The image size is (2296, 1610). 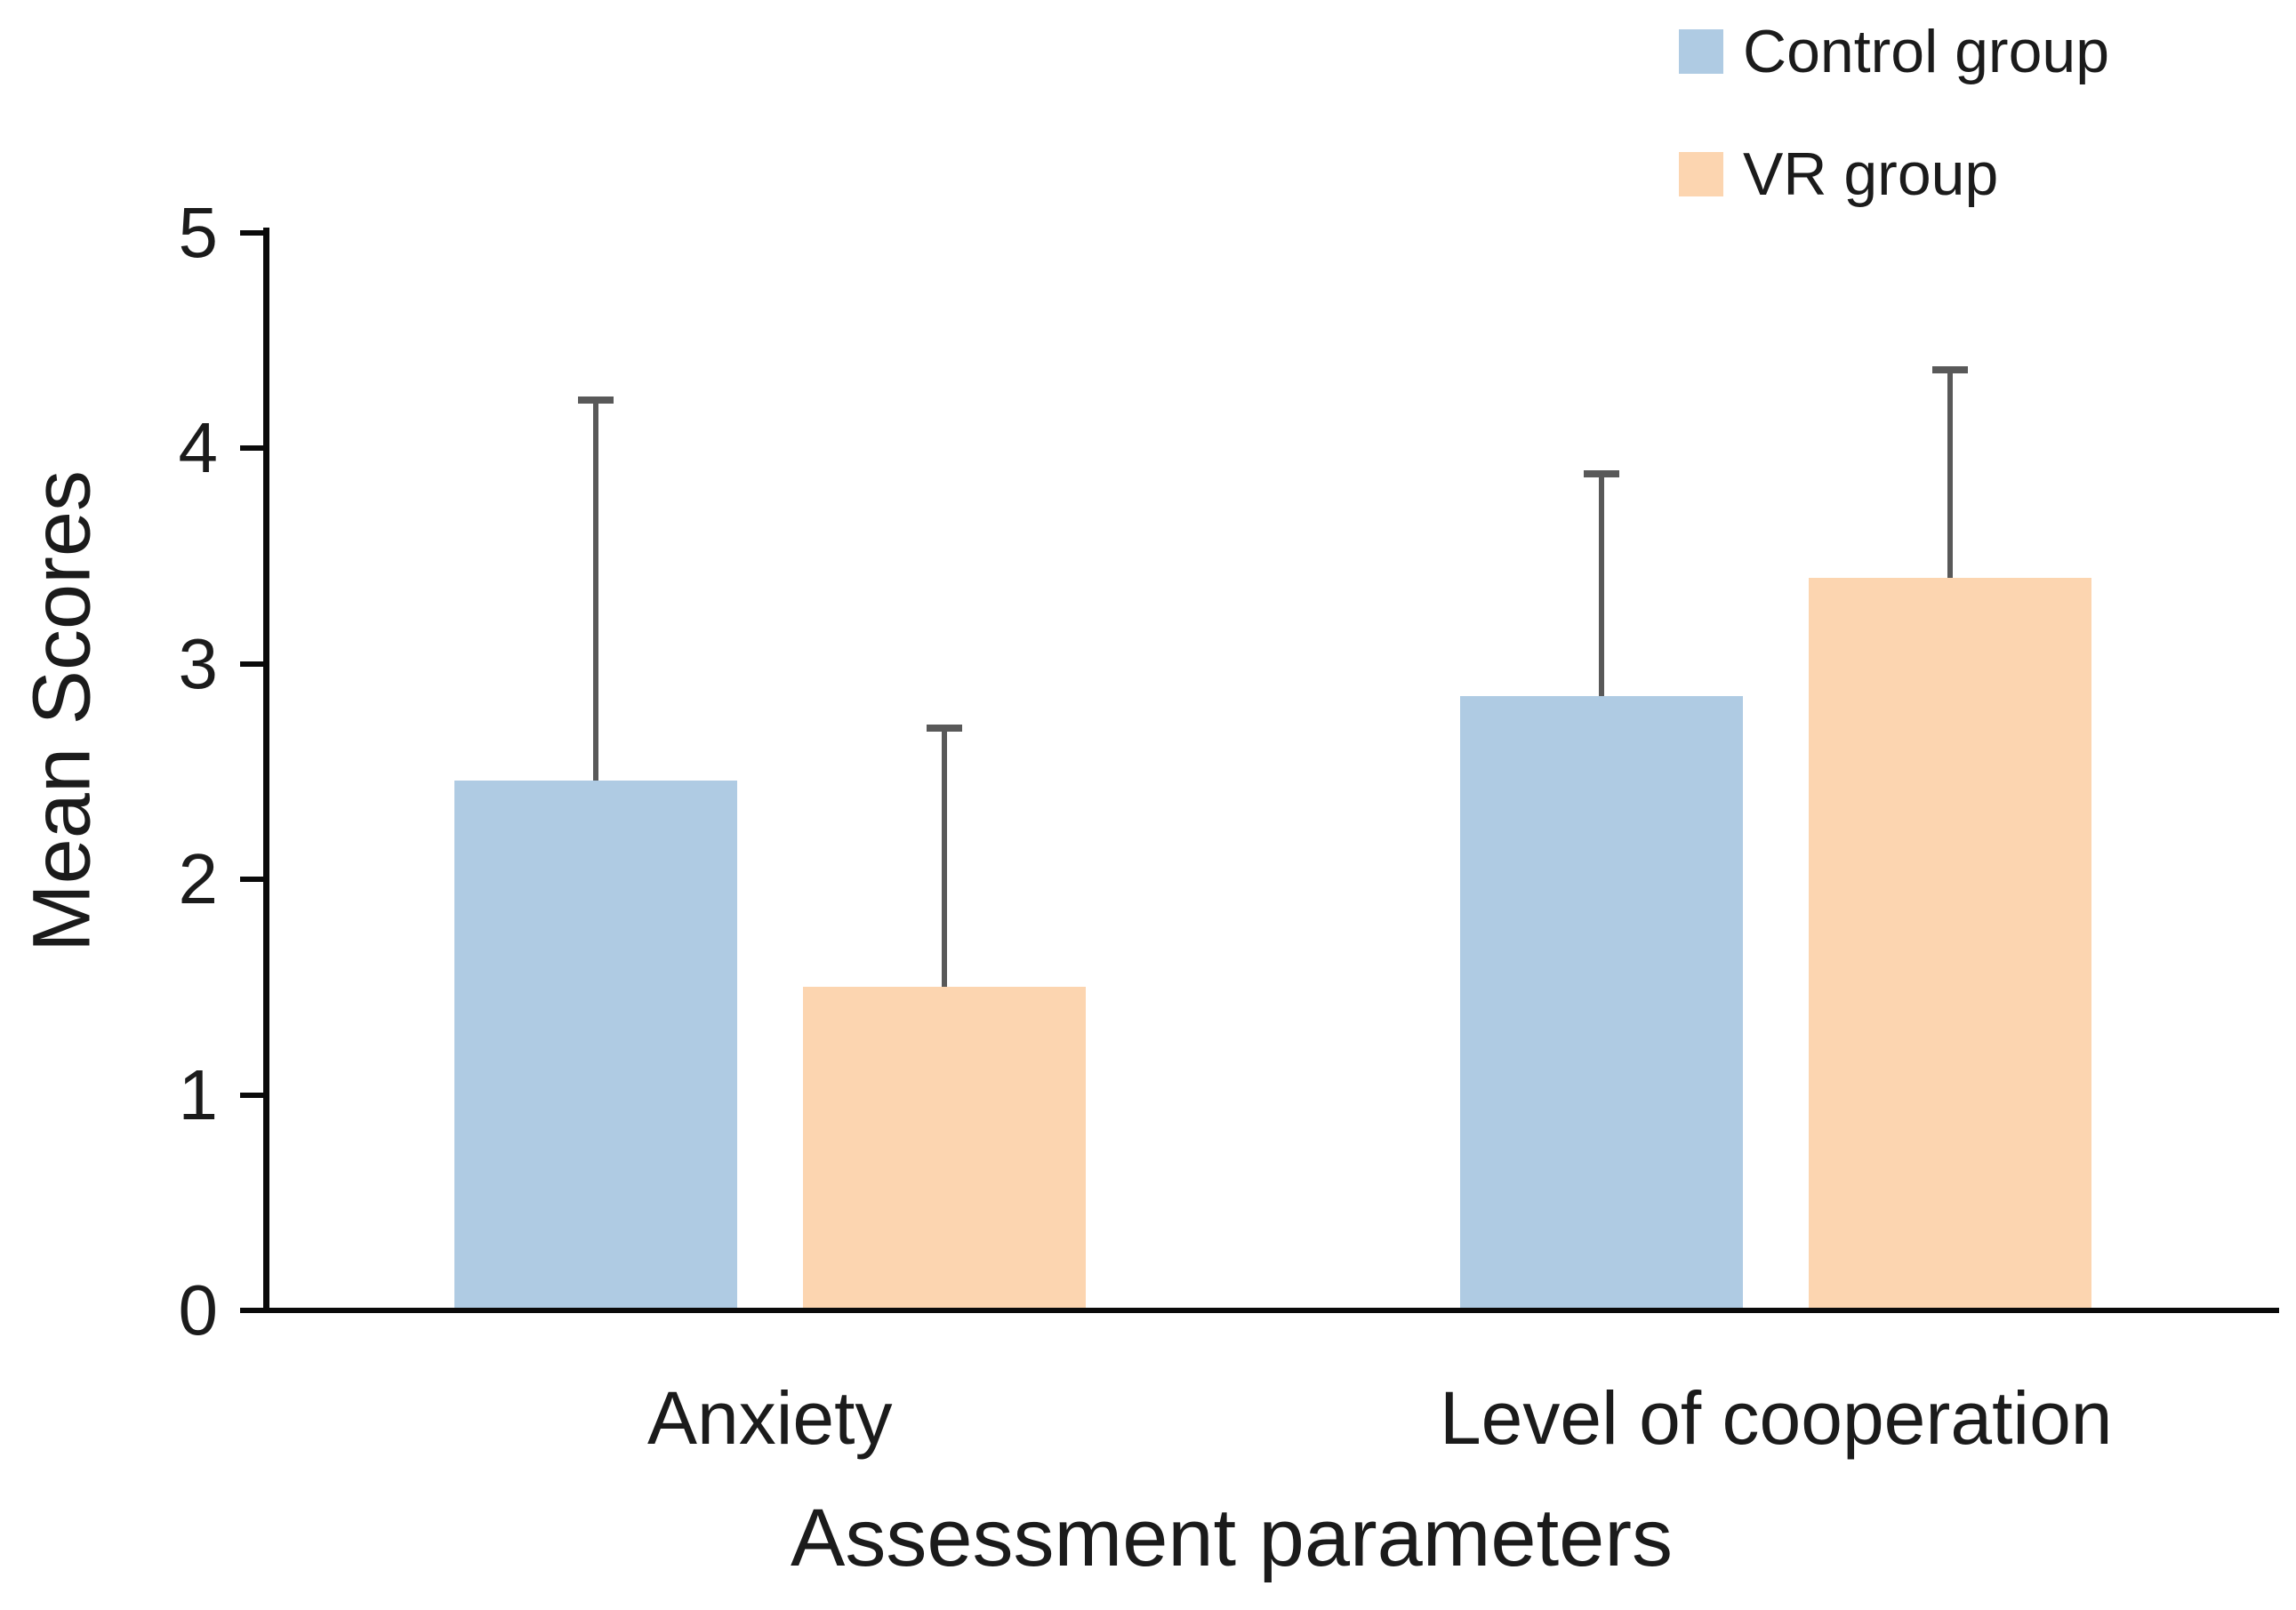 I want to click on y-tick-label: 0, so click(x=198, y=1310).